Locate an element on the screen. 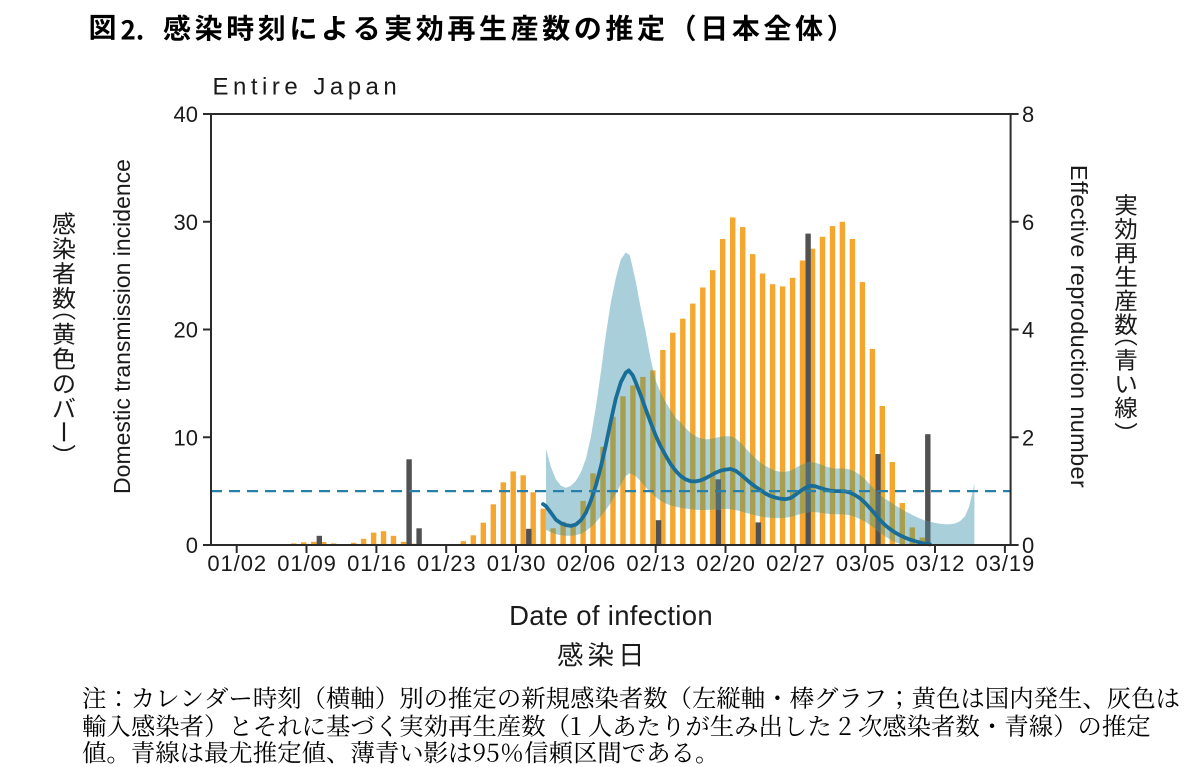 This screenshot has height=767, width=1200. svg-text: 03/19 is located at coordinates (1006, 563).